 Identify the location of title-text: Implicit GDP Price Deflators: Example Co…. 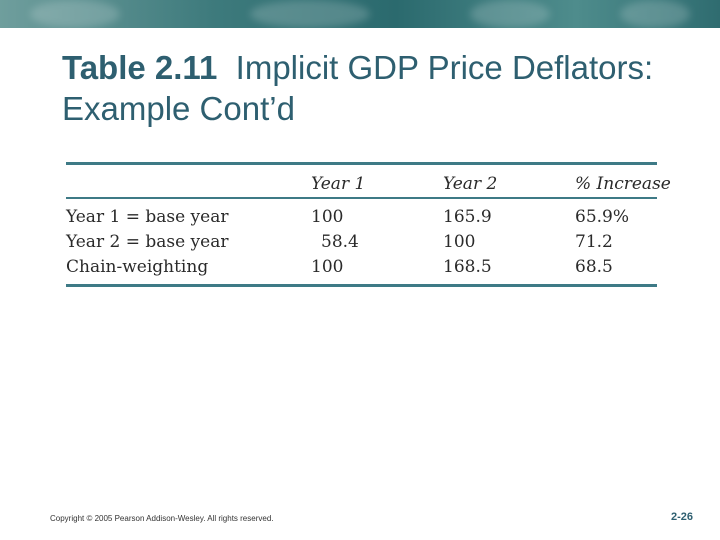
(358, 88).